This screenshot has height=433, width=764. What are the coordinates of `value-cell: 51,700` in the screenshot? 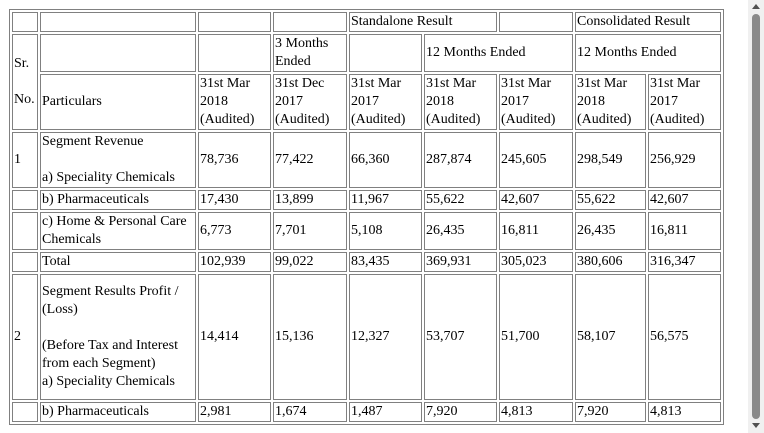 It's located at (536, 337).